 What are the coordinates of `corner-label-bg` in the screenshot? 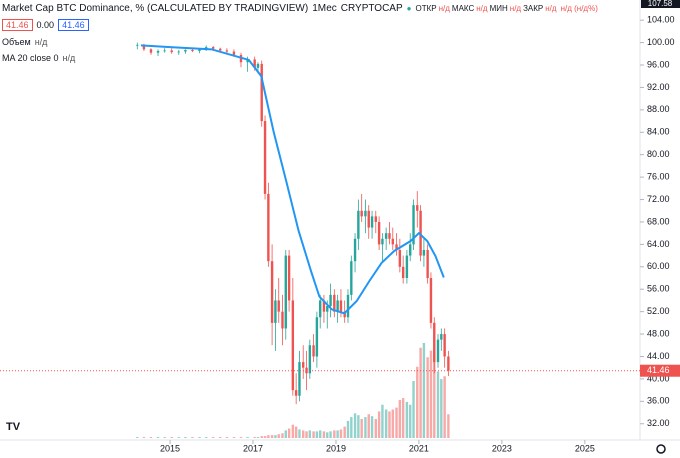 It's located at (660, 4).